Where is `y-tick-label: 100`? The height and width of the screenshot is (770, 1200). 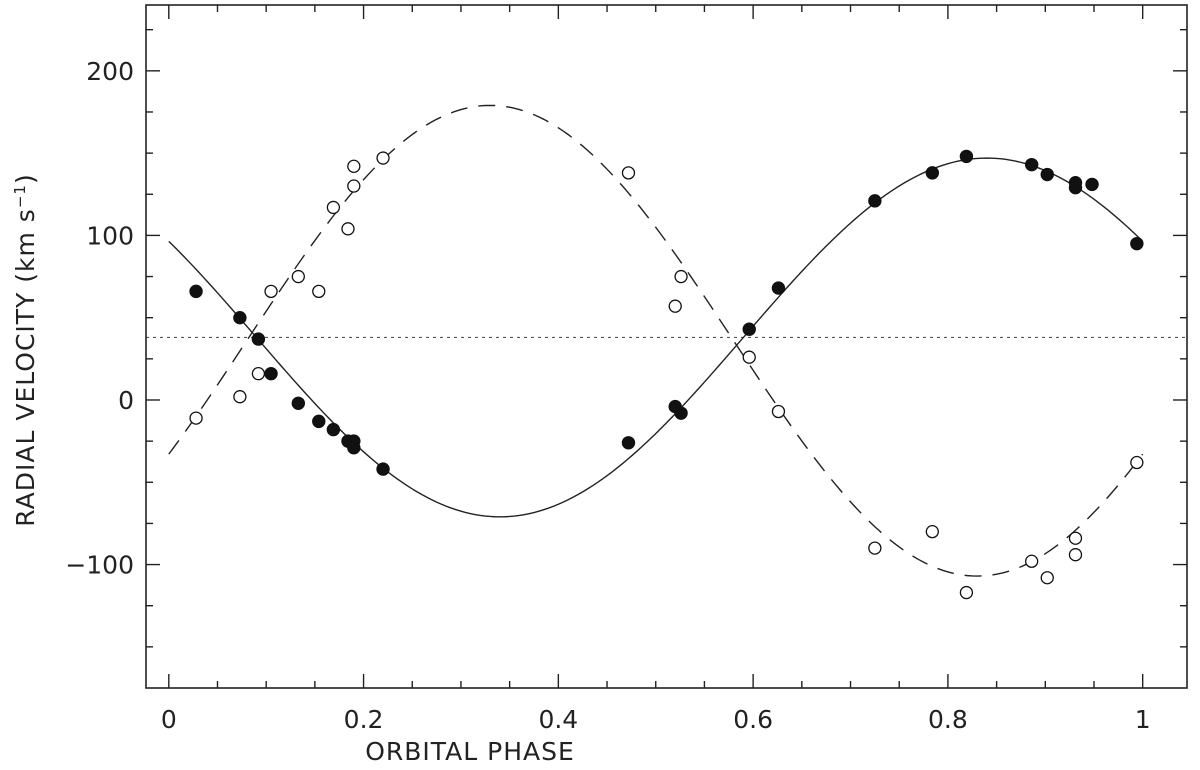 y-tick-label: 100 is located at coordinates (110, 235).